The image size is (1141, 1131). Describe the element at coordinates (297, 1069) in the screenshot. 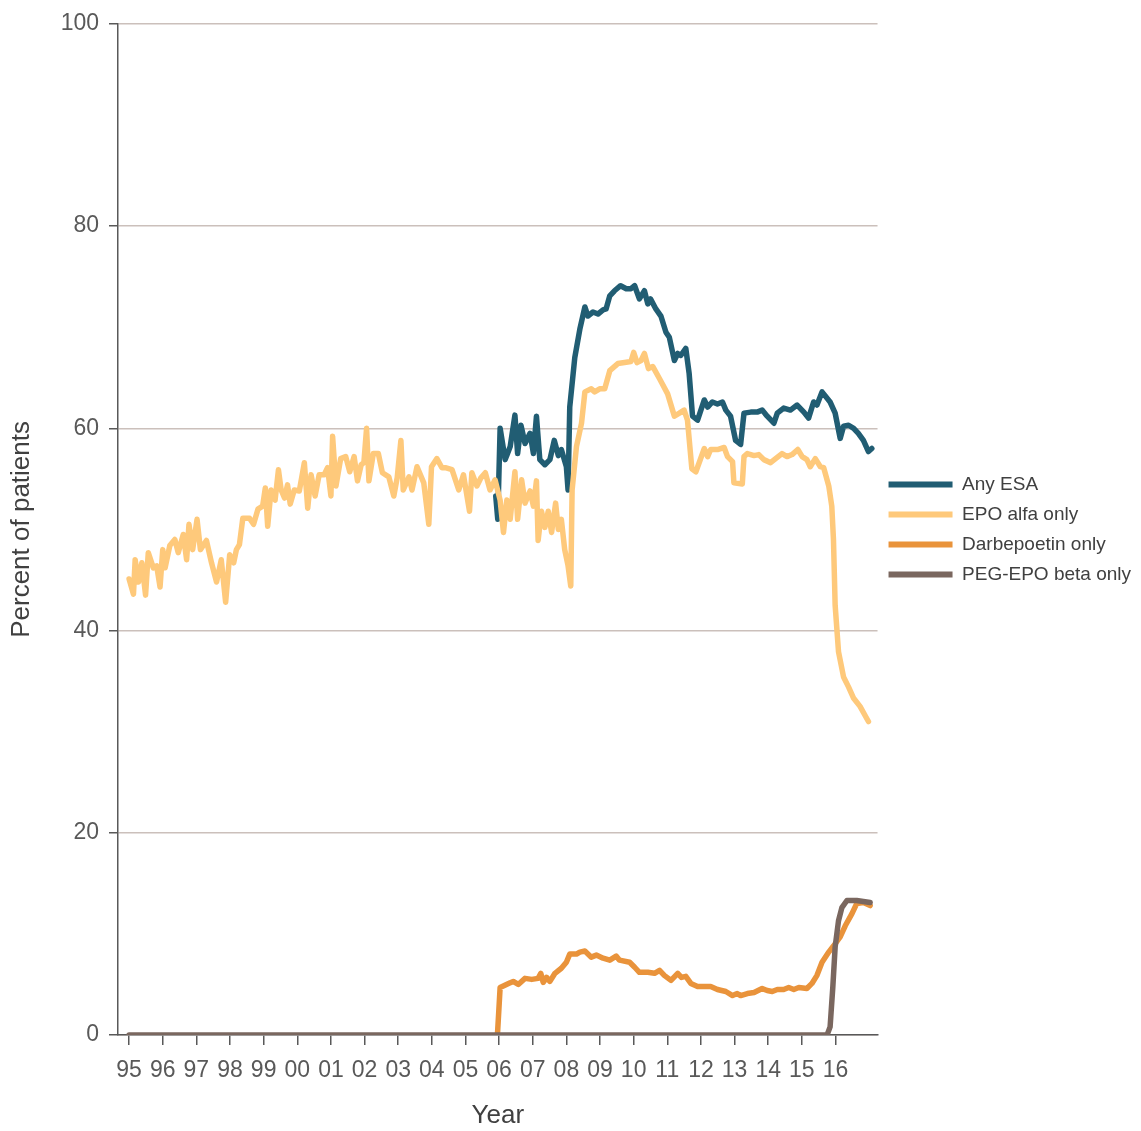

I see `x-tick-label: 00` at that location.